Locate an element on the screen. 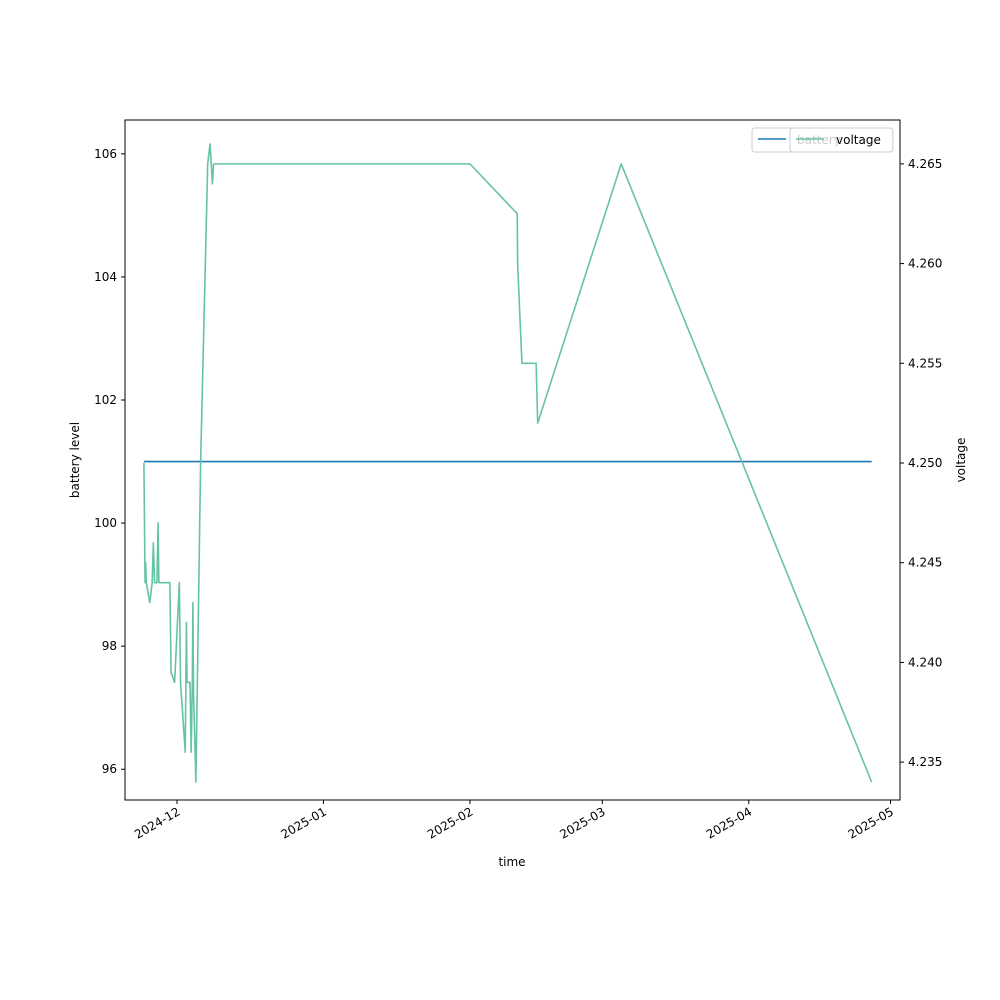 This screenshot has height=1000, width=1000. right-y-axis: 4.235 4.240 4.245 4.250 4.255 4.260 4.265 is located at coordinates (921, 463).